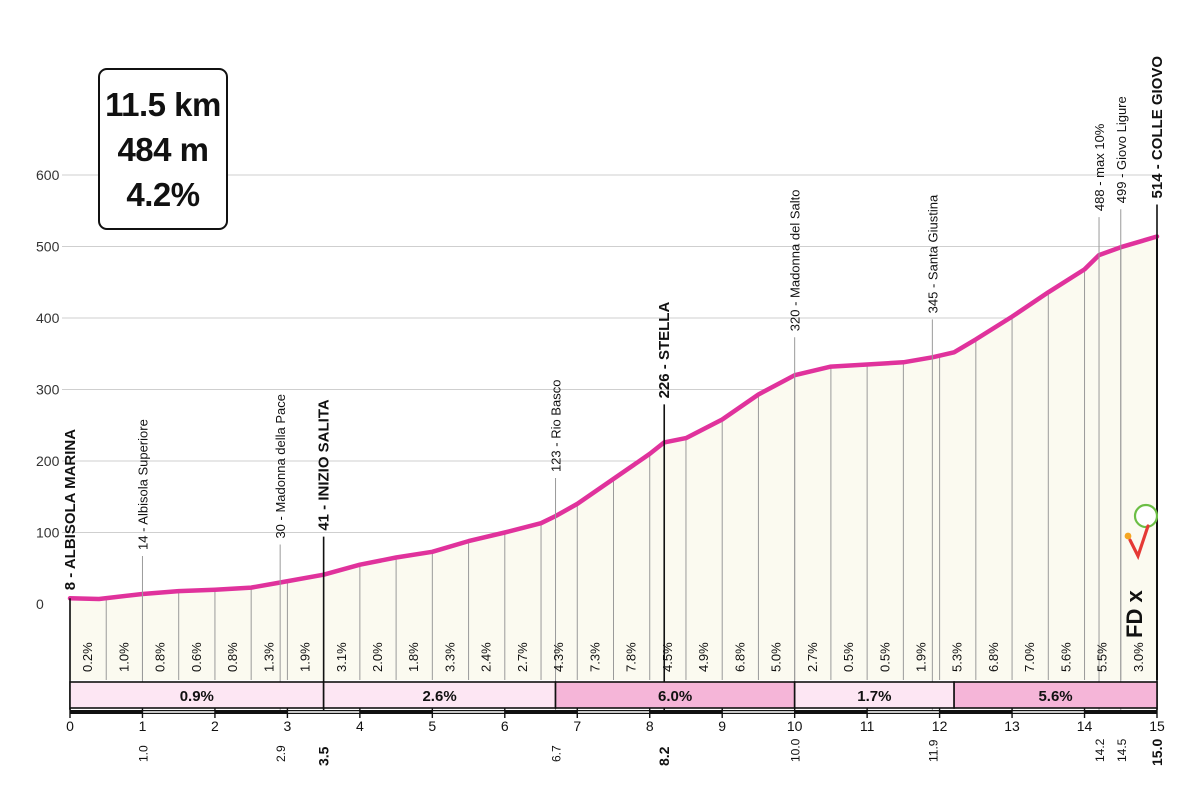 This screenshot has width=1200, height=800. Describe the element at coordinates (1128, 536) in the screenshot. I see `logo-dot` at that location.